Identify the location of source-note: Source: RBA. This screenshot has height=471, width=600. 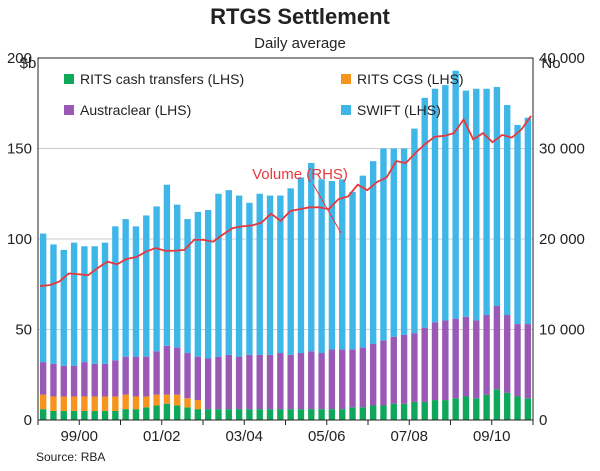
(70, 457).